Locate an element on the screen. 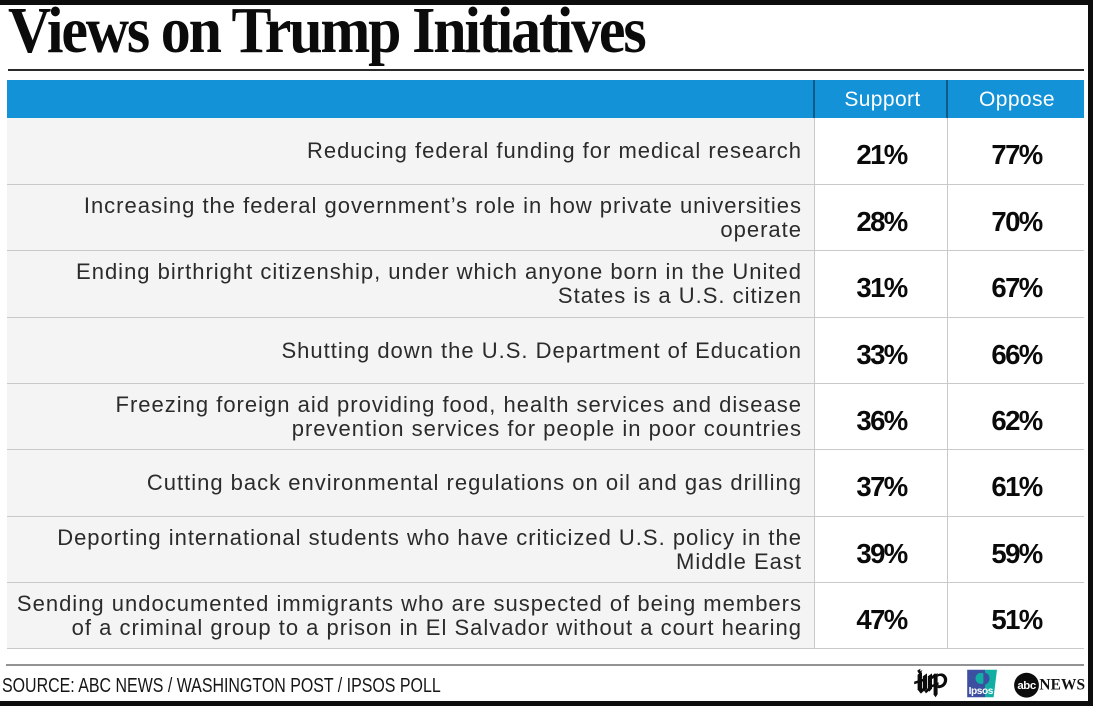 The image size is (1093, 706). svg-text: NEWS is located at coordinates (1062, 685).